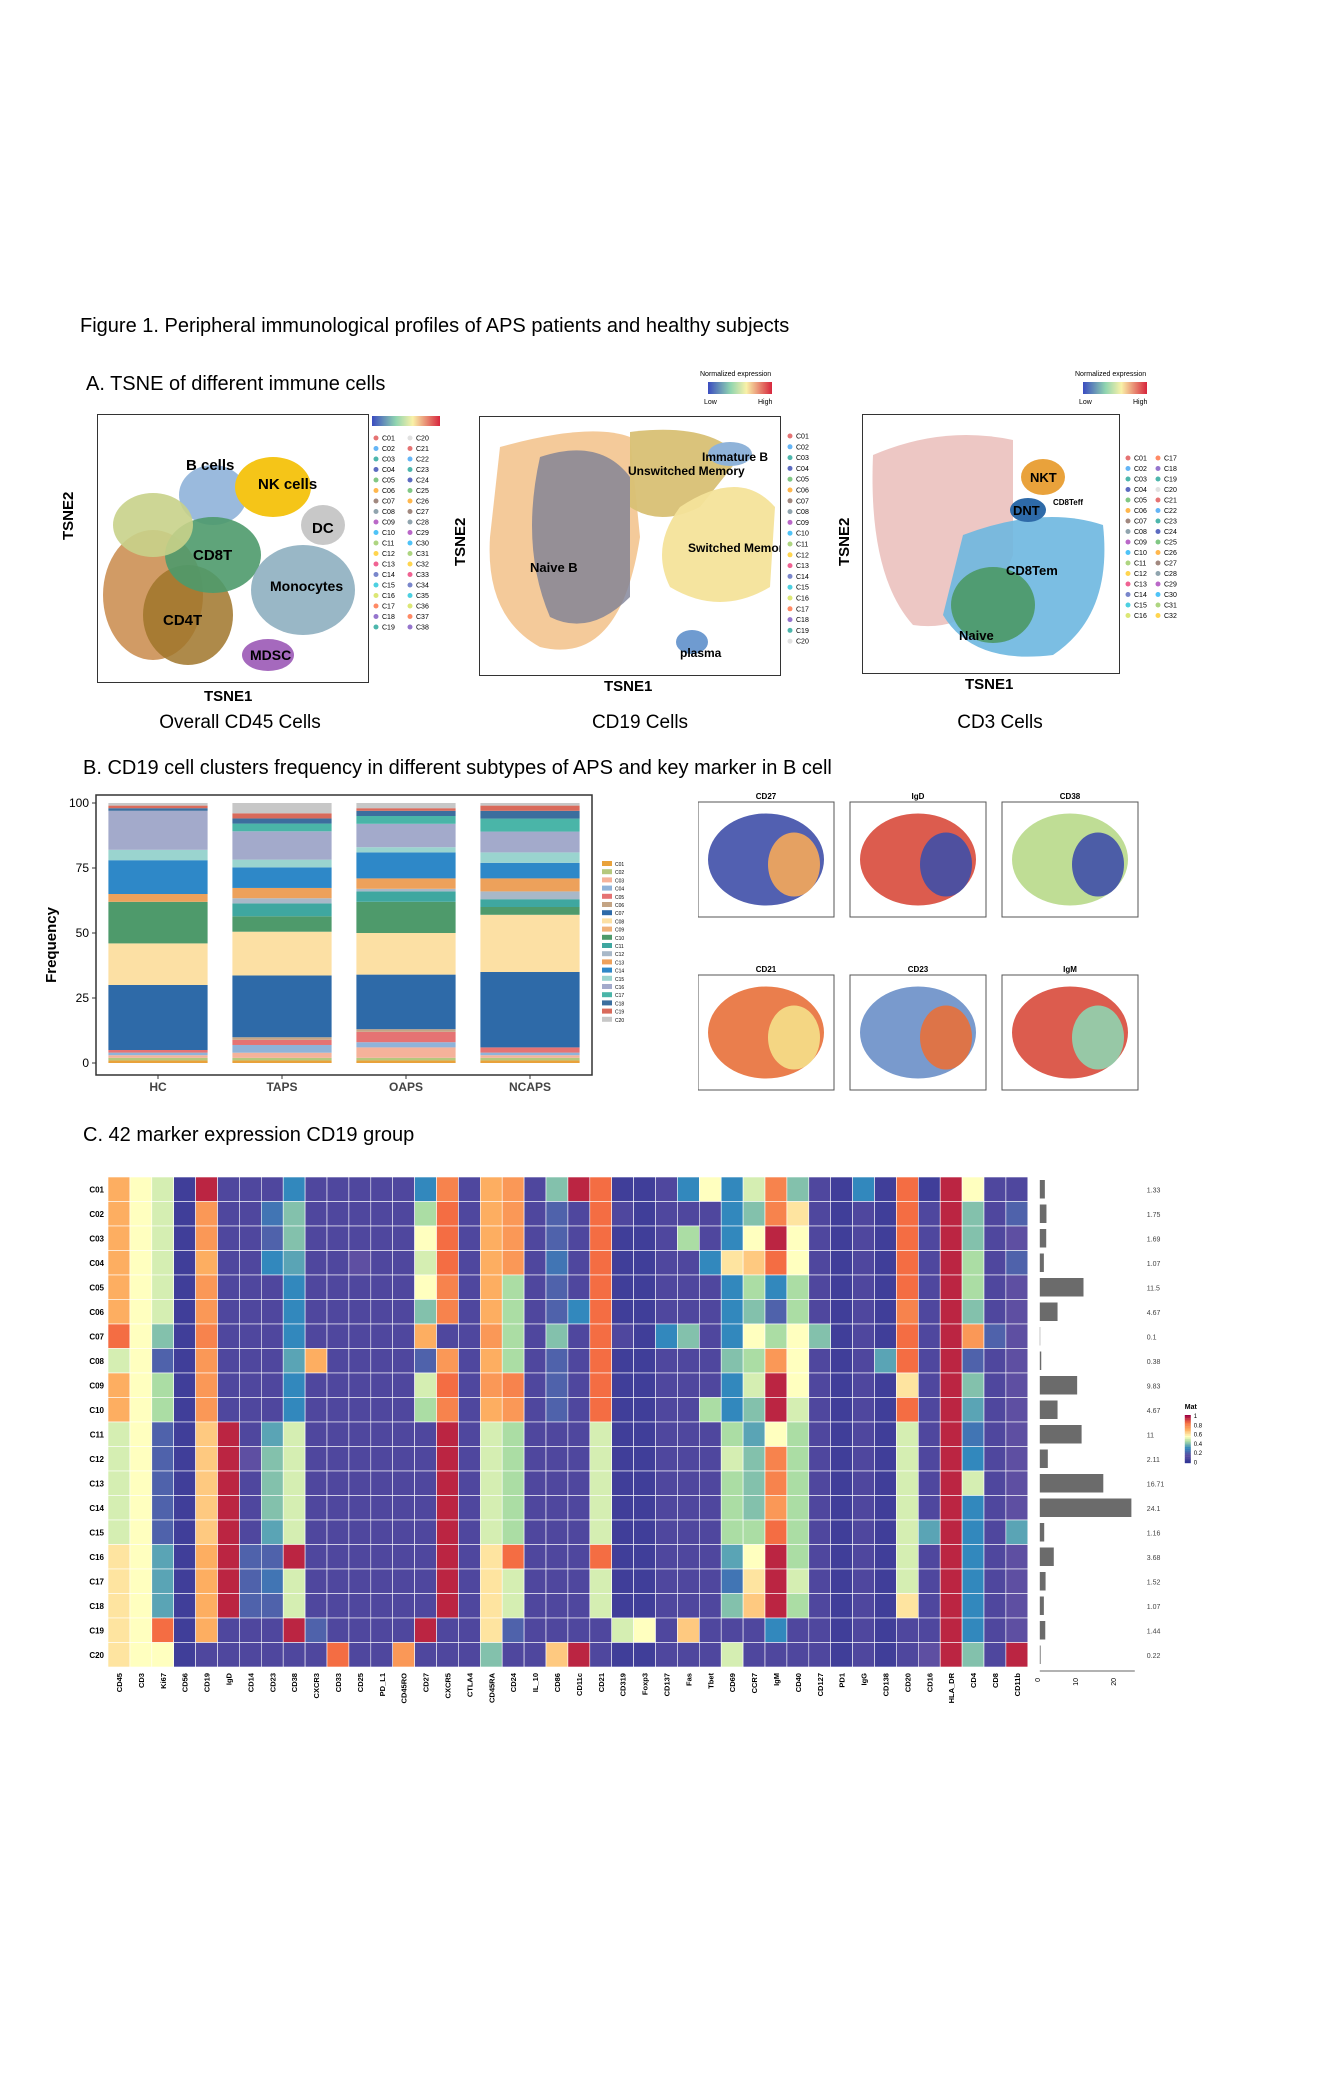  Describe the element at coordinates (1038, 1680) in the screenshot. I see `bar-axis-tick: 0` at that location.